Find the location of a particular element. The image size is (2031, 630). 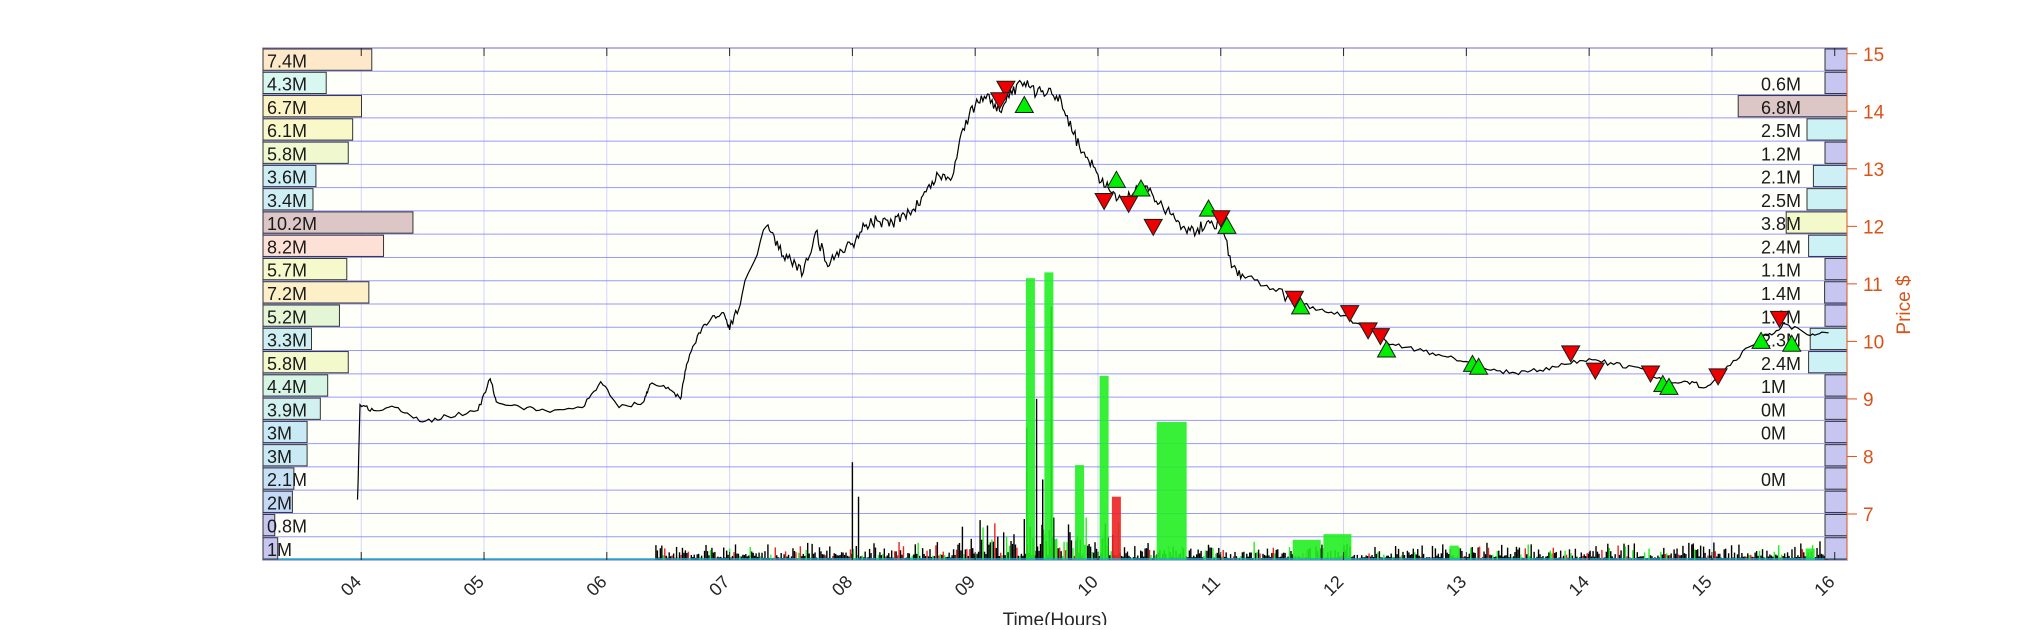

left-profile-label: 2.1M is located at coordinates (287, 480).